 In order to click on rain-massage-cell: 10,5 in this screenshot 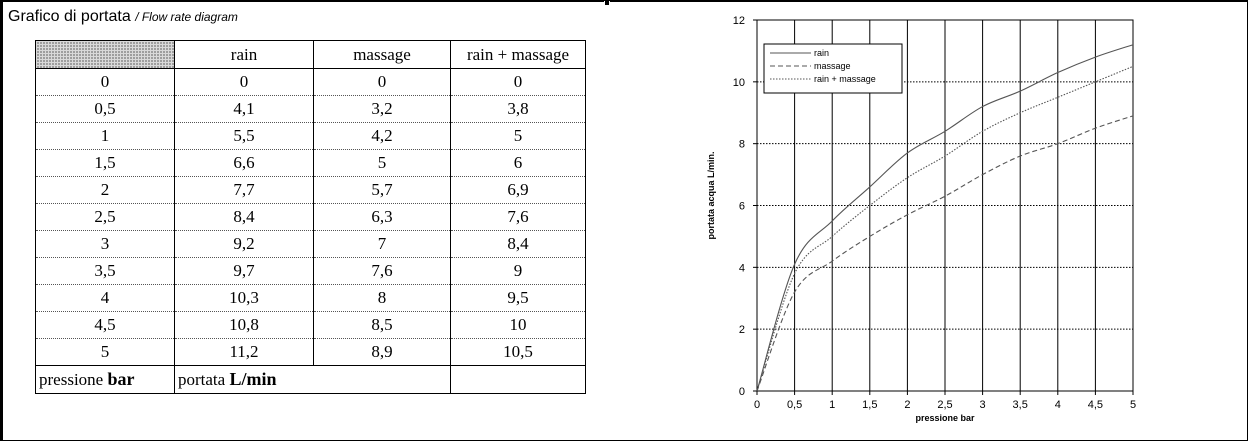, I will do `click(518, 352)`.